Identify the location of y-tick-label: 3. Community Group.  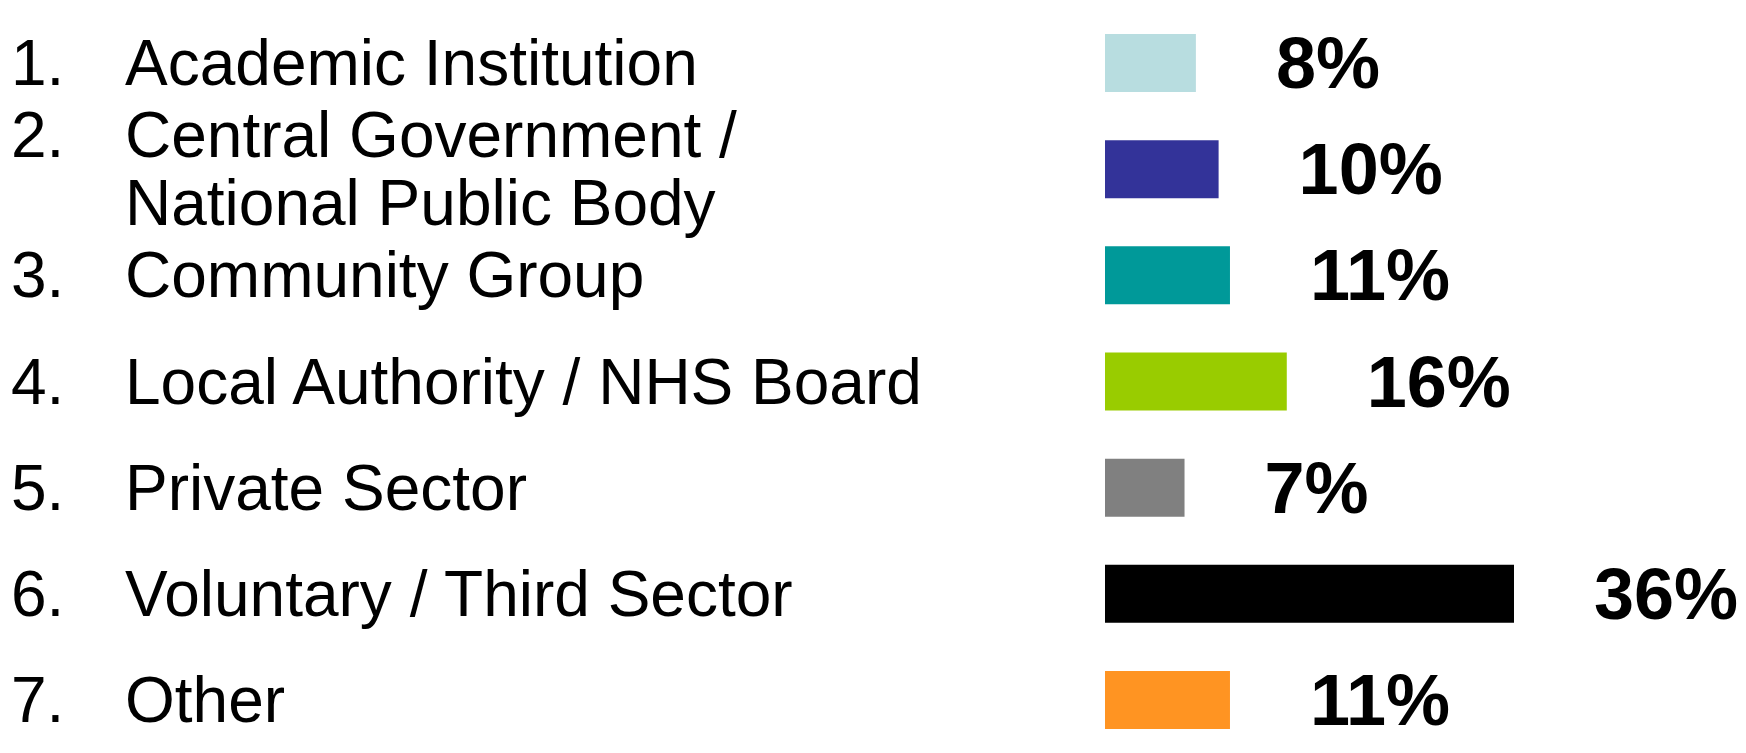
(328, 275).